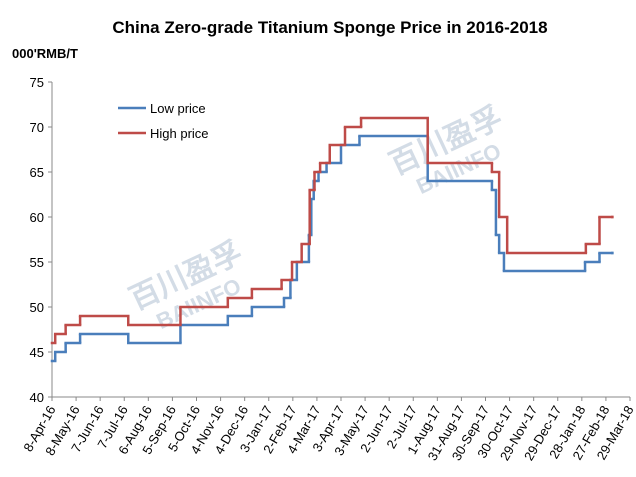 The width and height of the screenshot is (636, 477). I want to click on y-tick-label: 60, so click(37, 217).